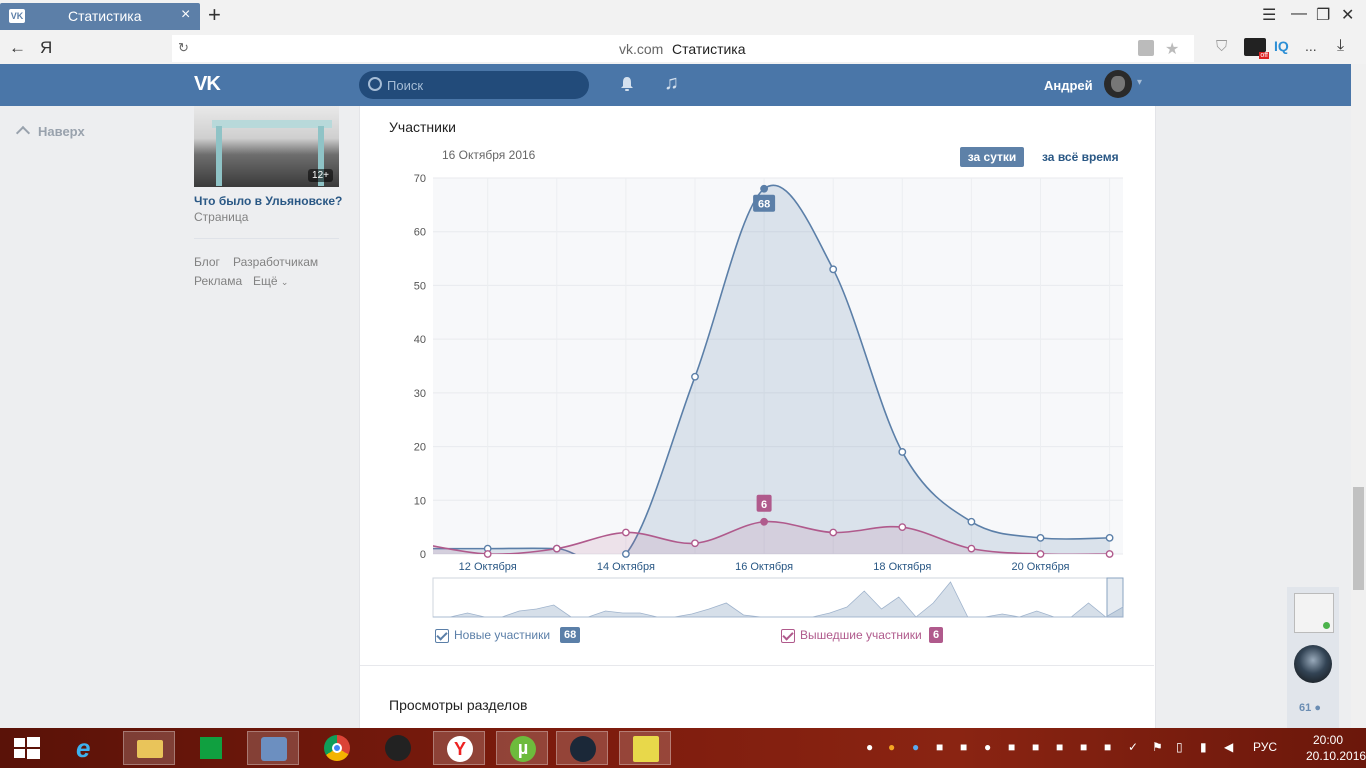 This screenshot has width=1366, height=768. I want to click on clock-date: 20.10.2016, so click(1336, 756).